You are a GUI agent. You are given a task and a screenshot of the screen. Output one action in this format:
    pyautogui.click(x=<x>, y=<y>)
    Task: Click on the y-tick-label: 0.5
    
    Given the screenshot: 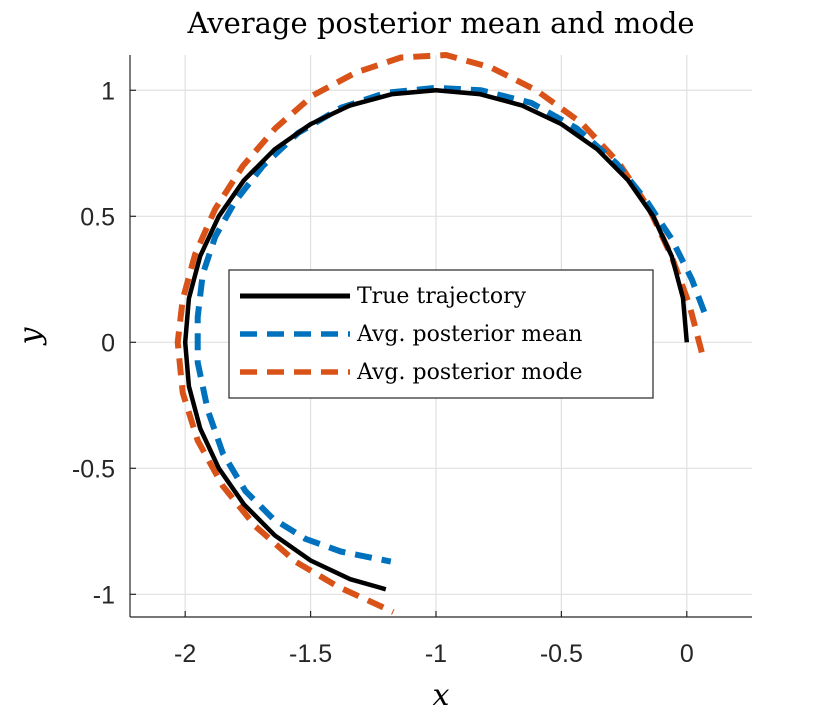 What is the action you would take?
    pyautogui.click(x=97, y=217)
    